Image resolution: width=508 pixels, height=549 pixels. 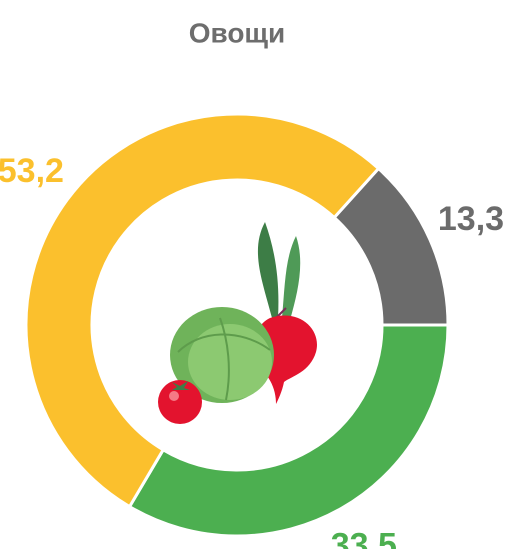 I want to click on value-label: 33,5, so click(x=364, y=537).